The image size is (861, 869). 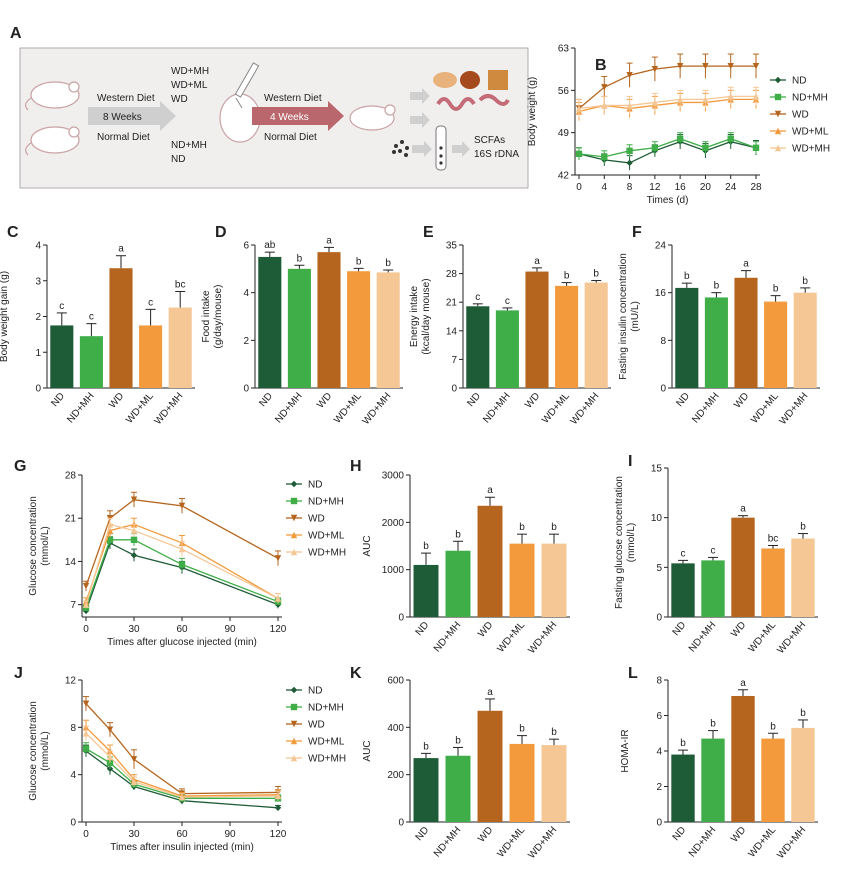 I want to click on legend-g: ND ND+MH WD WD+ML WD+MH, so click(x=316, y=519).